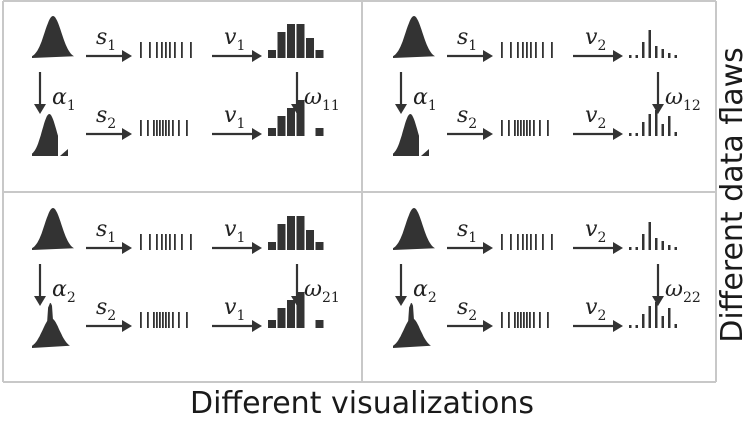 The height and width of the screenshot is (421, 753). Describe the element at coordinates (732, 195) in the screenshot. I see `y-axis-caption: Different data flaws` at that location.